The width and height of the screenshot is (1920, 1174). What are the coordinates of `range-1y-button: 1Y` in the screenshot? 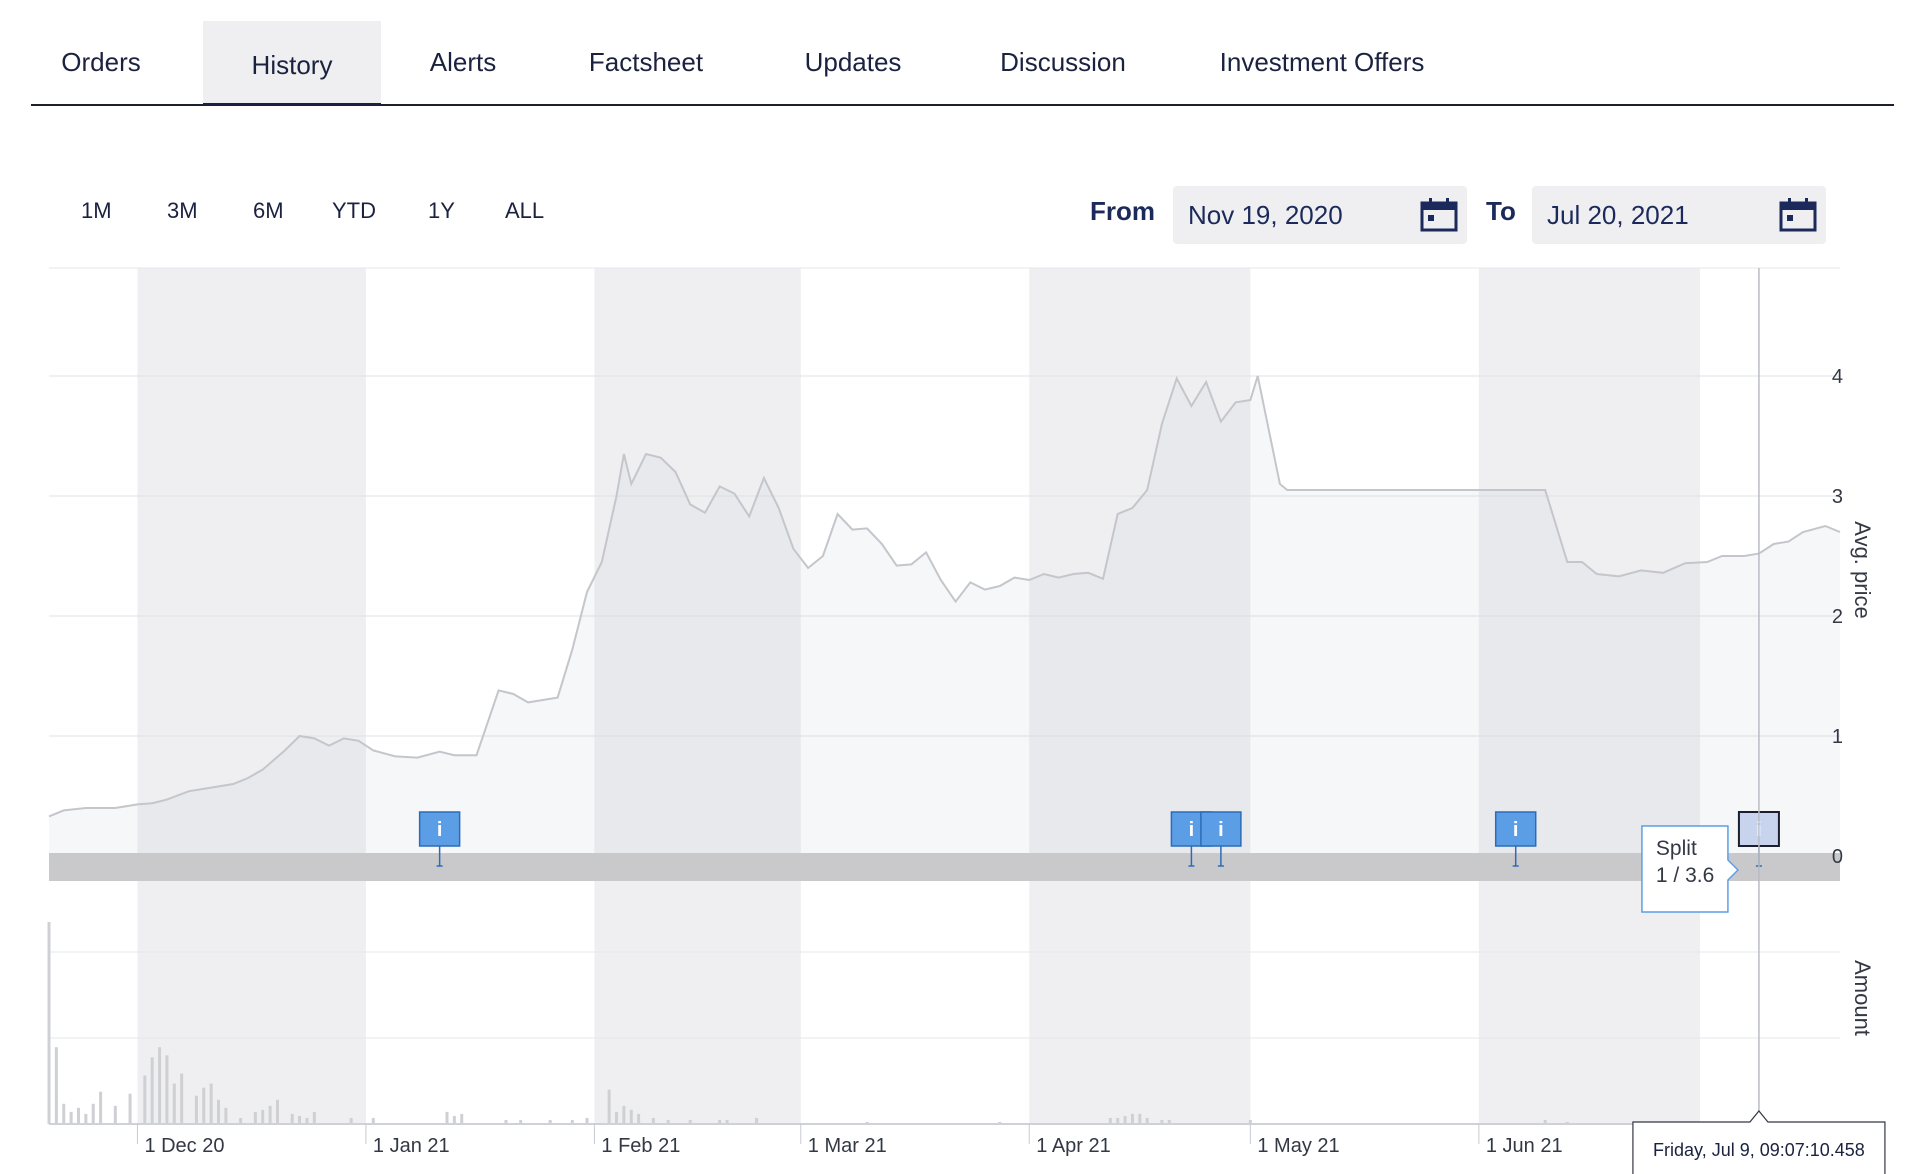 It's located at (441, 210).